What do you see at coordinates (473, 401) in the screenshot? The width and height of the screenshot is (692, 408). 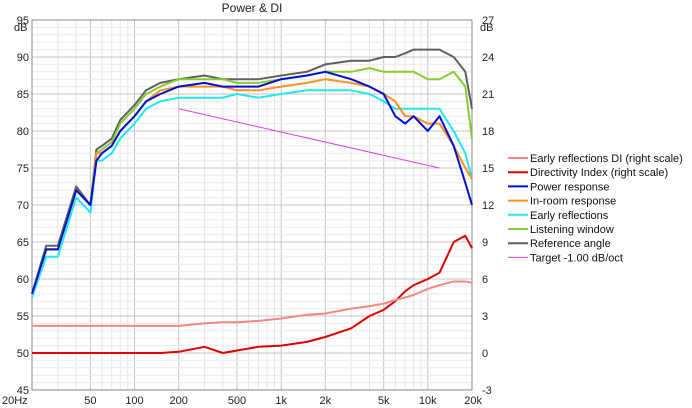 I see `x-tick-label: 20k` at bounding box center [473, 401].